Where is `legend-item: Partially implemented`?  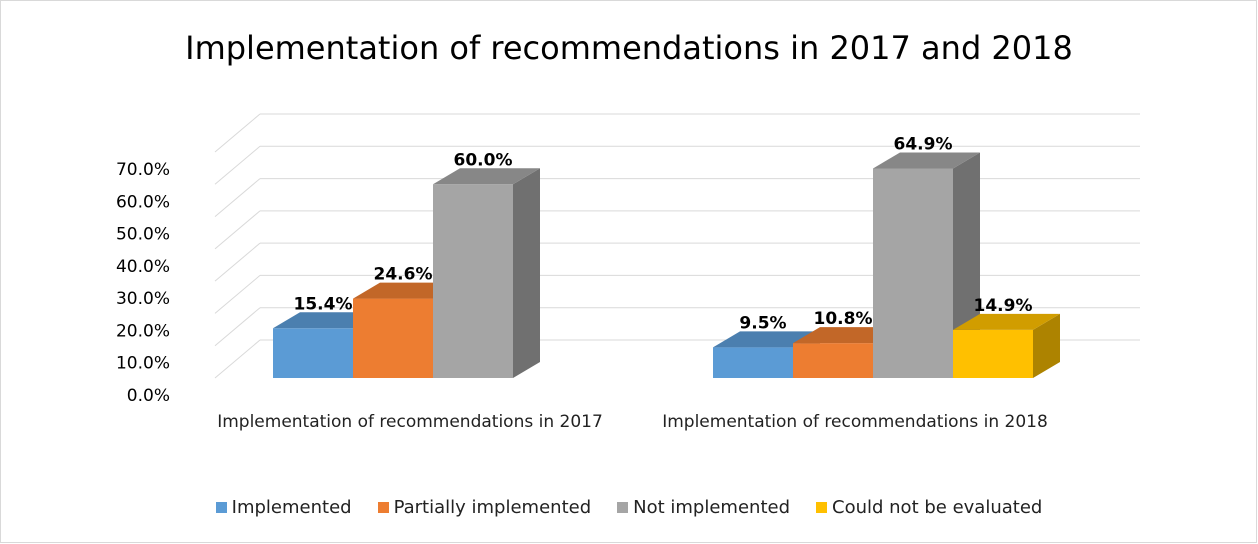
legend-item: Partially implemented is located at coordinates (484, 507).